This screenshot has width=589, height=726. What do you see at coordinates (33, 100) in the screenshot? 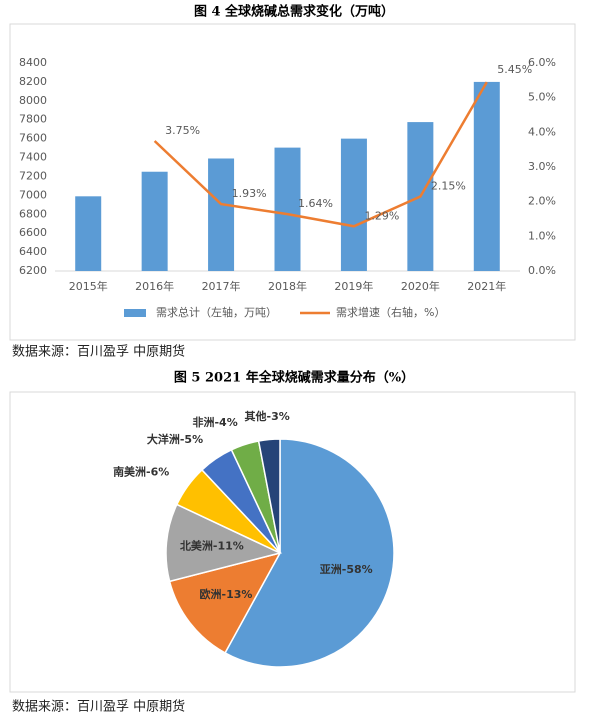
I see `y-tick-label: 8000` at bounding box center [33, 100].